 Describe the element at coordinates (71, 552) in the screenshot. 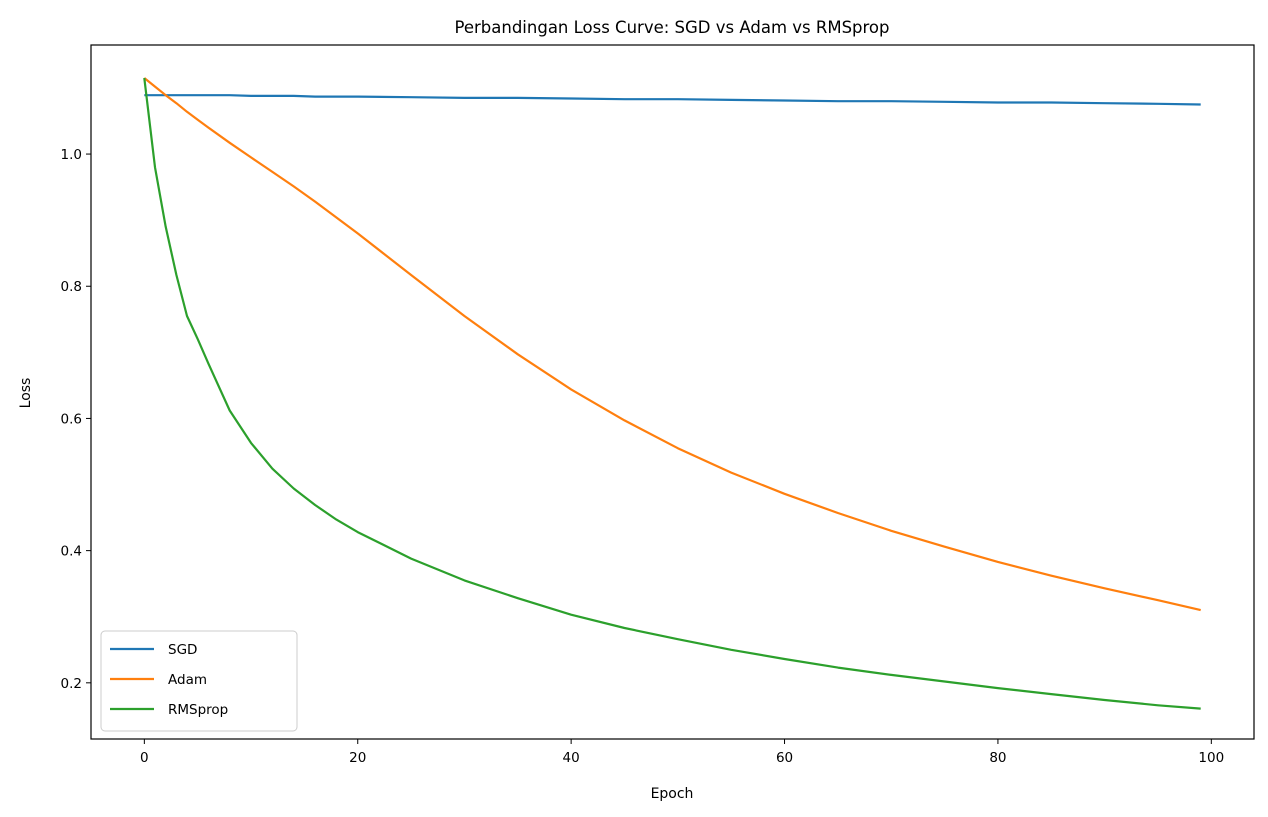

I see `y-tick-label: 0.4` at that location.